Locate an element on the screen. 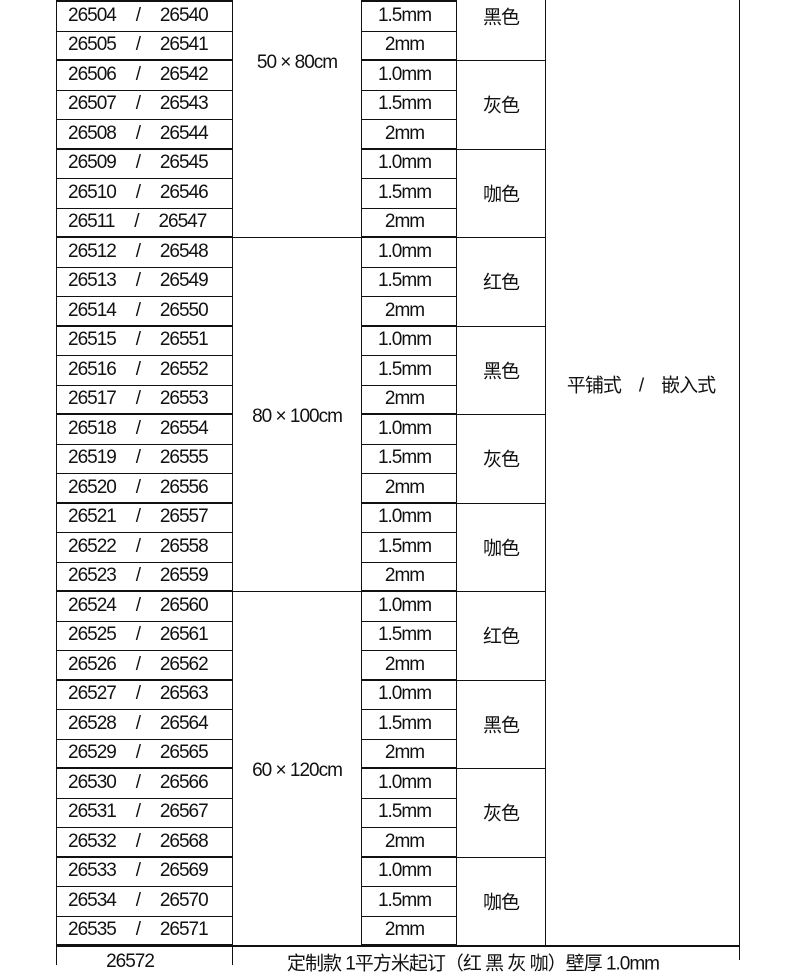  code-b: 26563 is located at coordinates (184, 694).